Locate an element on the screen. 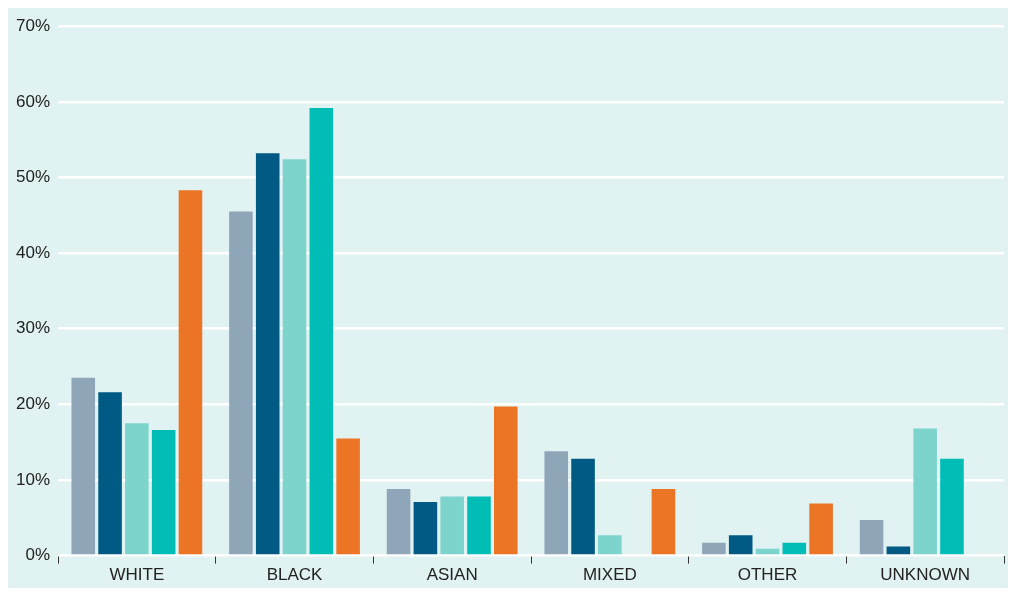 Image resolution: width=1018 pixels, height=600 pixels. x-tick-label: OTHER is located at coordinates (767, 575).